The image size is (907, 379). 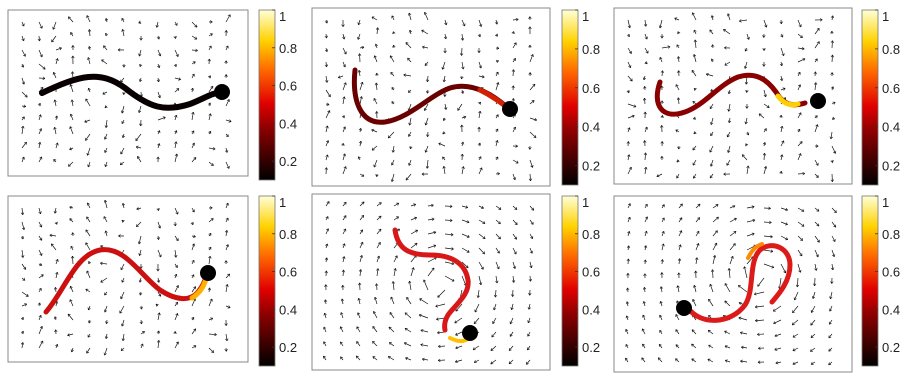 I want to click on colorbar-tick-label: 0.8, so click(x=288, y=48).